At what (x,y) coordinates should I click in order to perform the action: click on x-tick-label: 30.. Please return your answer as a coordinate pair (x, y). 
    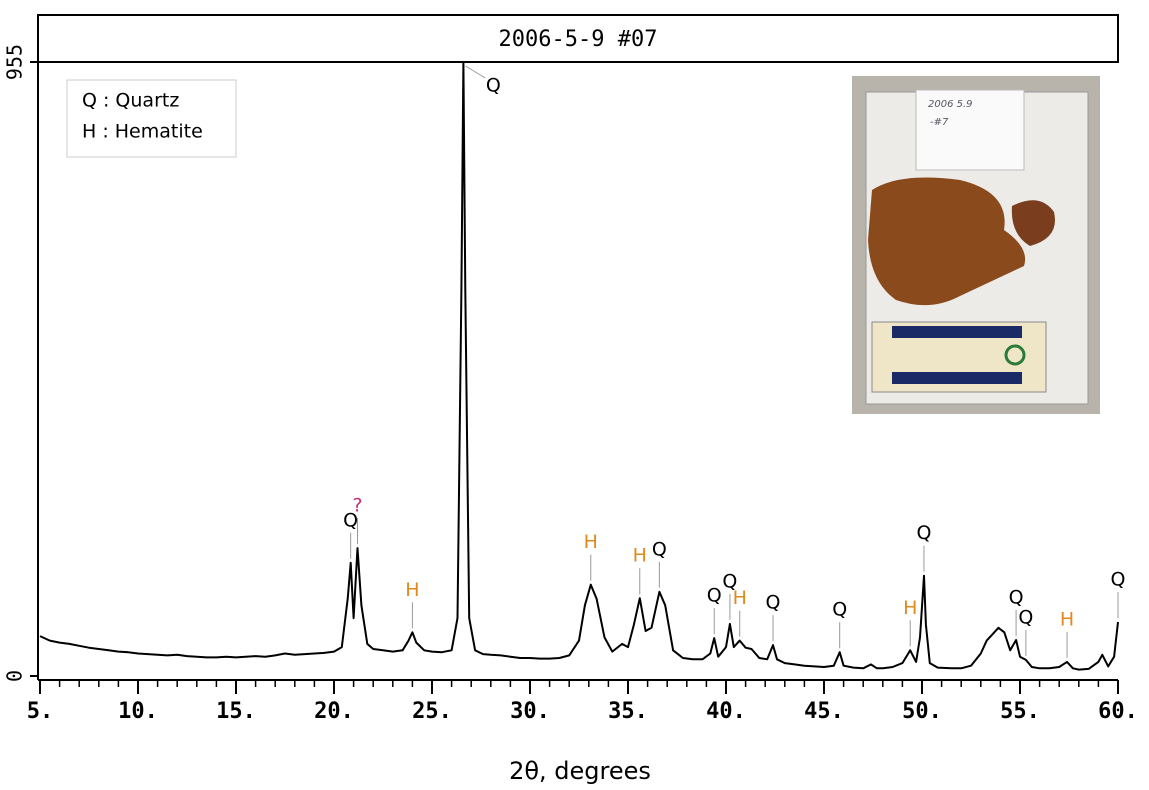
    Looking at the image, I should click on (530, 711).